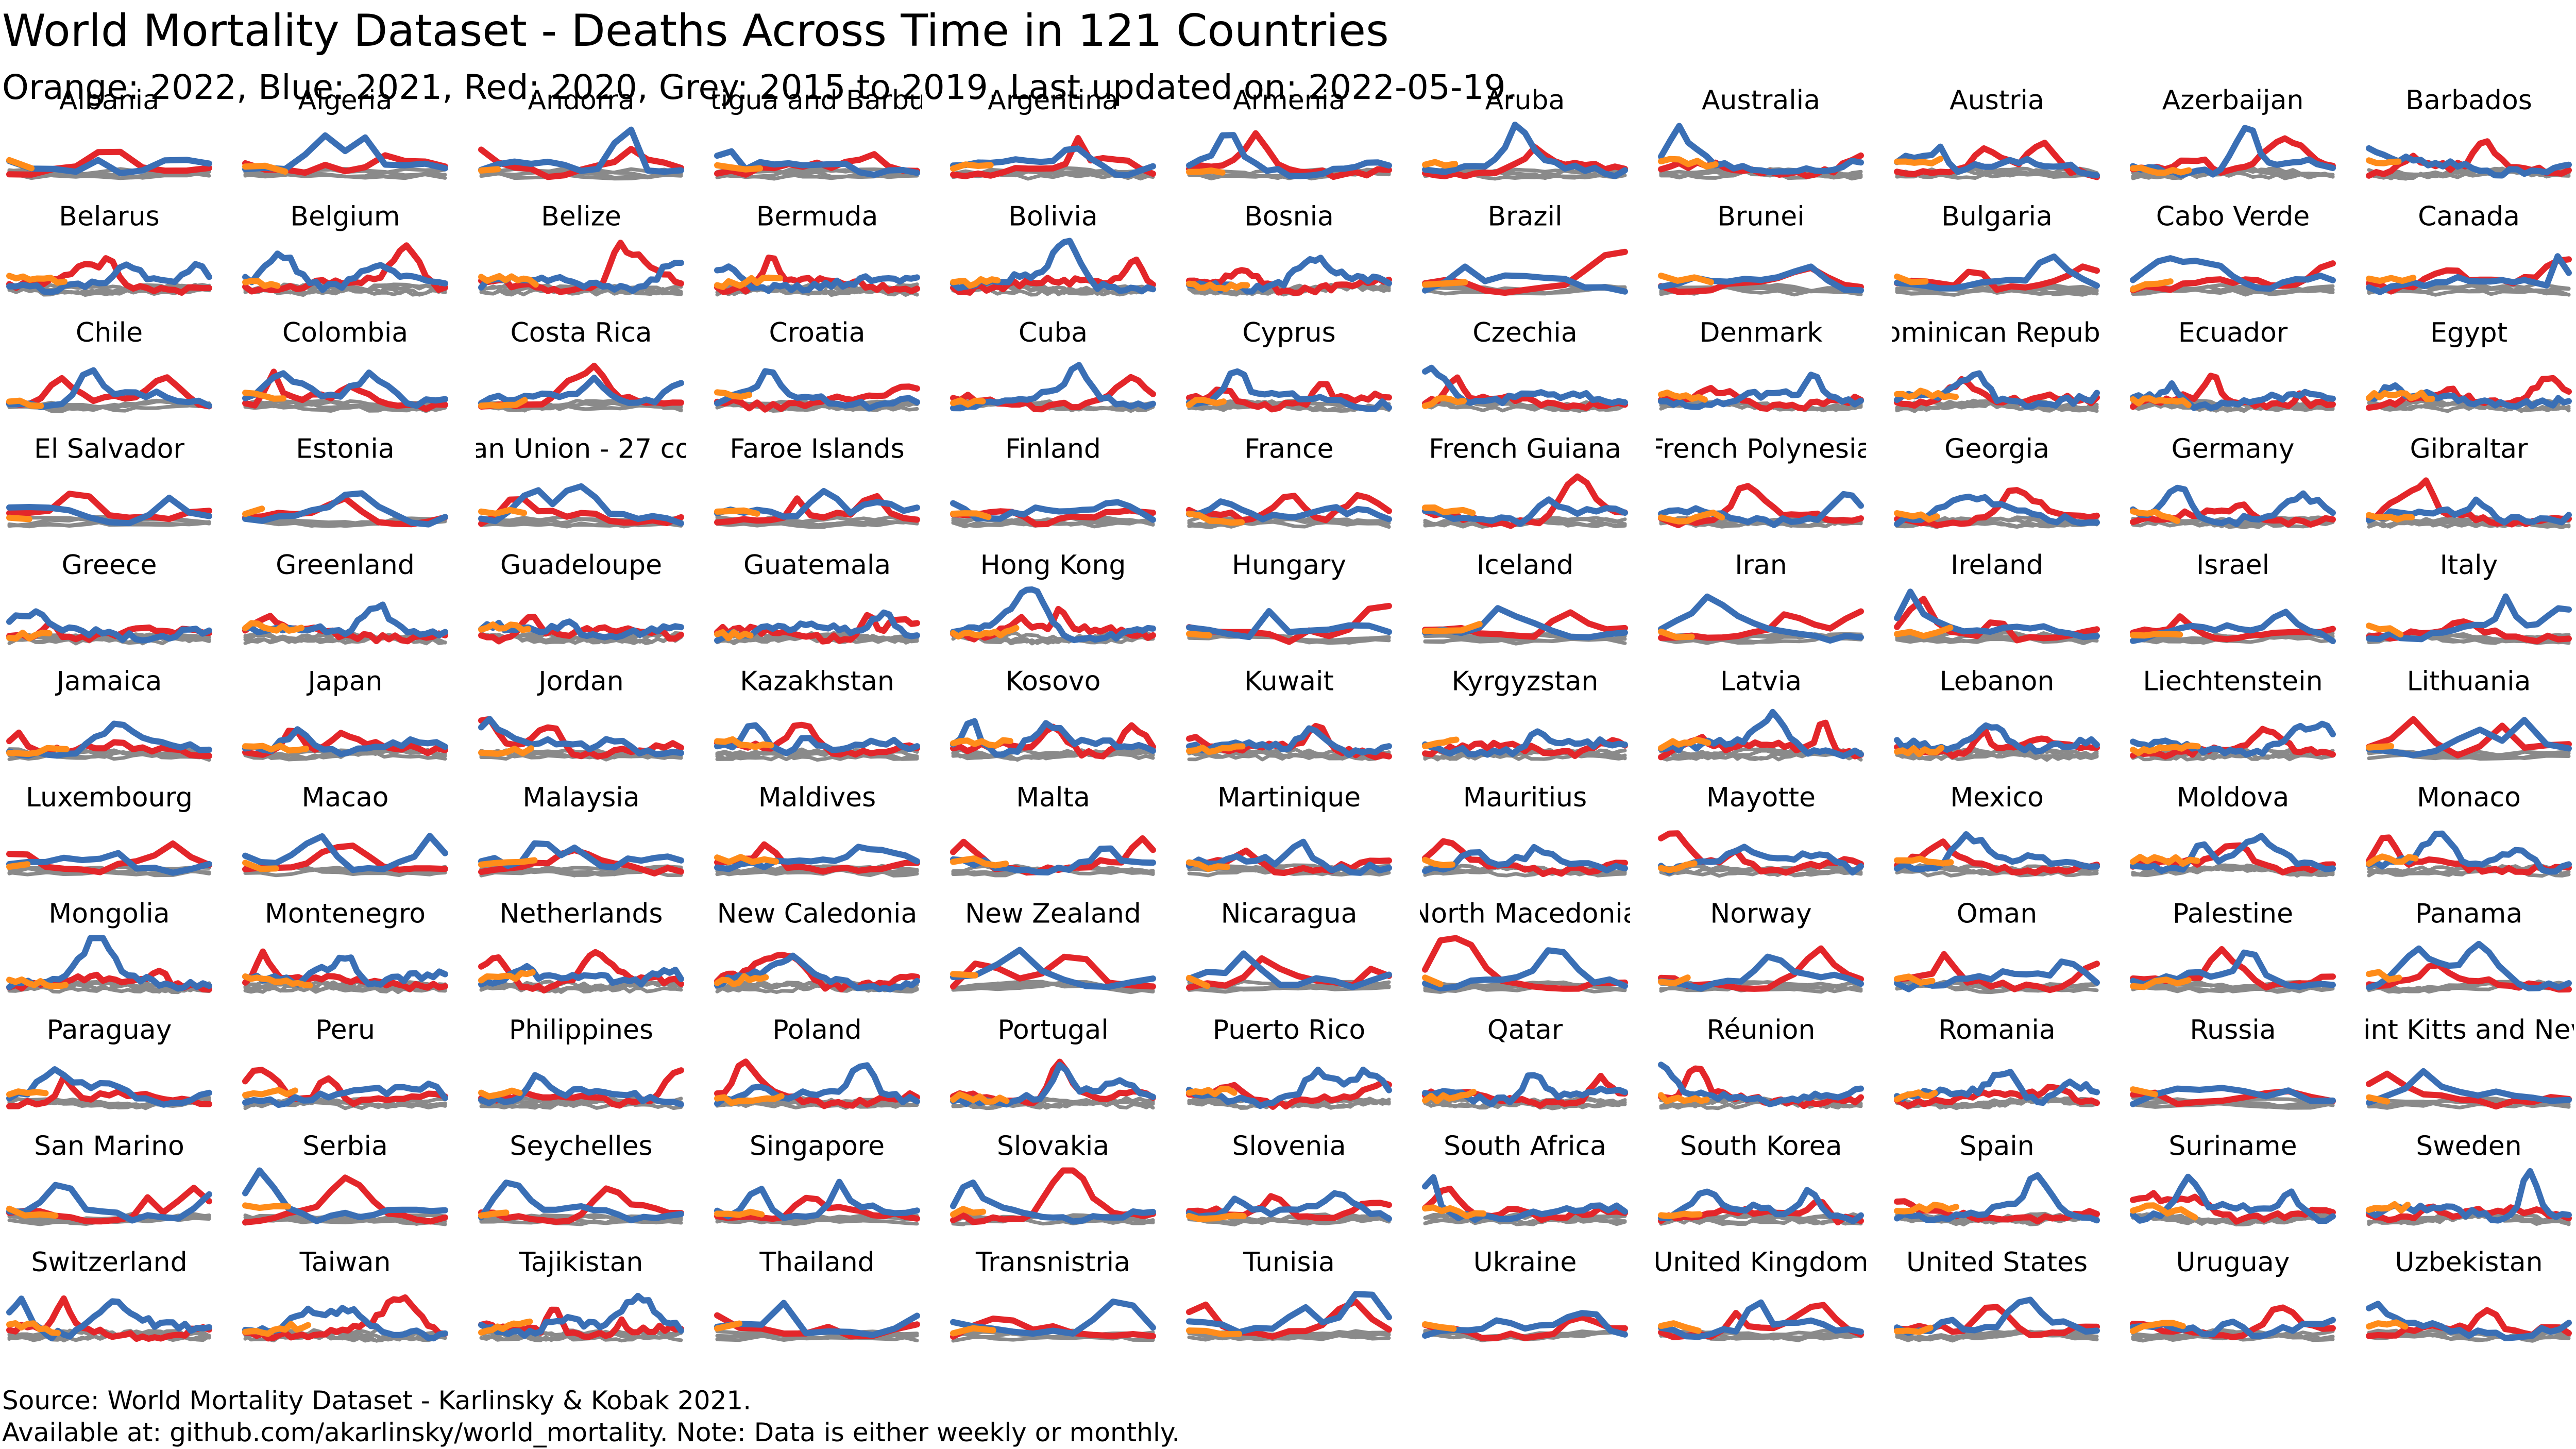 The width and height of the screenshot is (2576, 1449). I want to click on panel-greenland: Greenland, so click(345, 598).